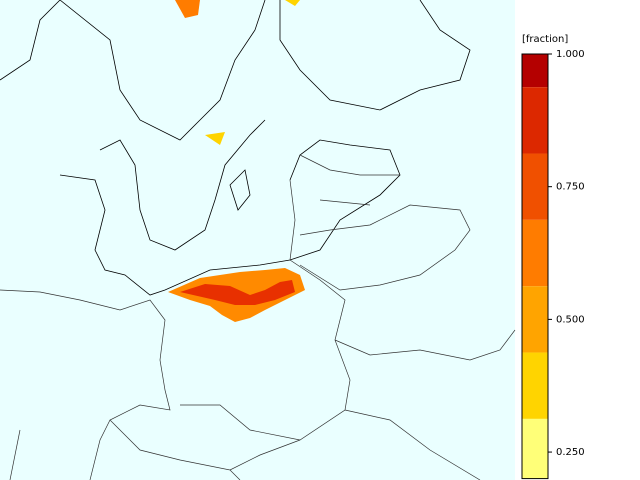 This screenshot has width=640, height=480. What do you see at coordinates (236, 161) in the screenshot?
I see `precipitation-areas` at bounding box center [236, 161].